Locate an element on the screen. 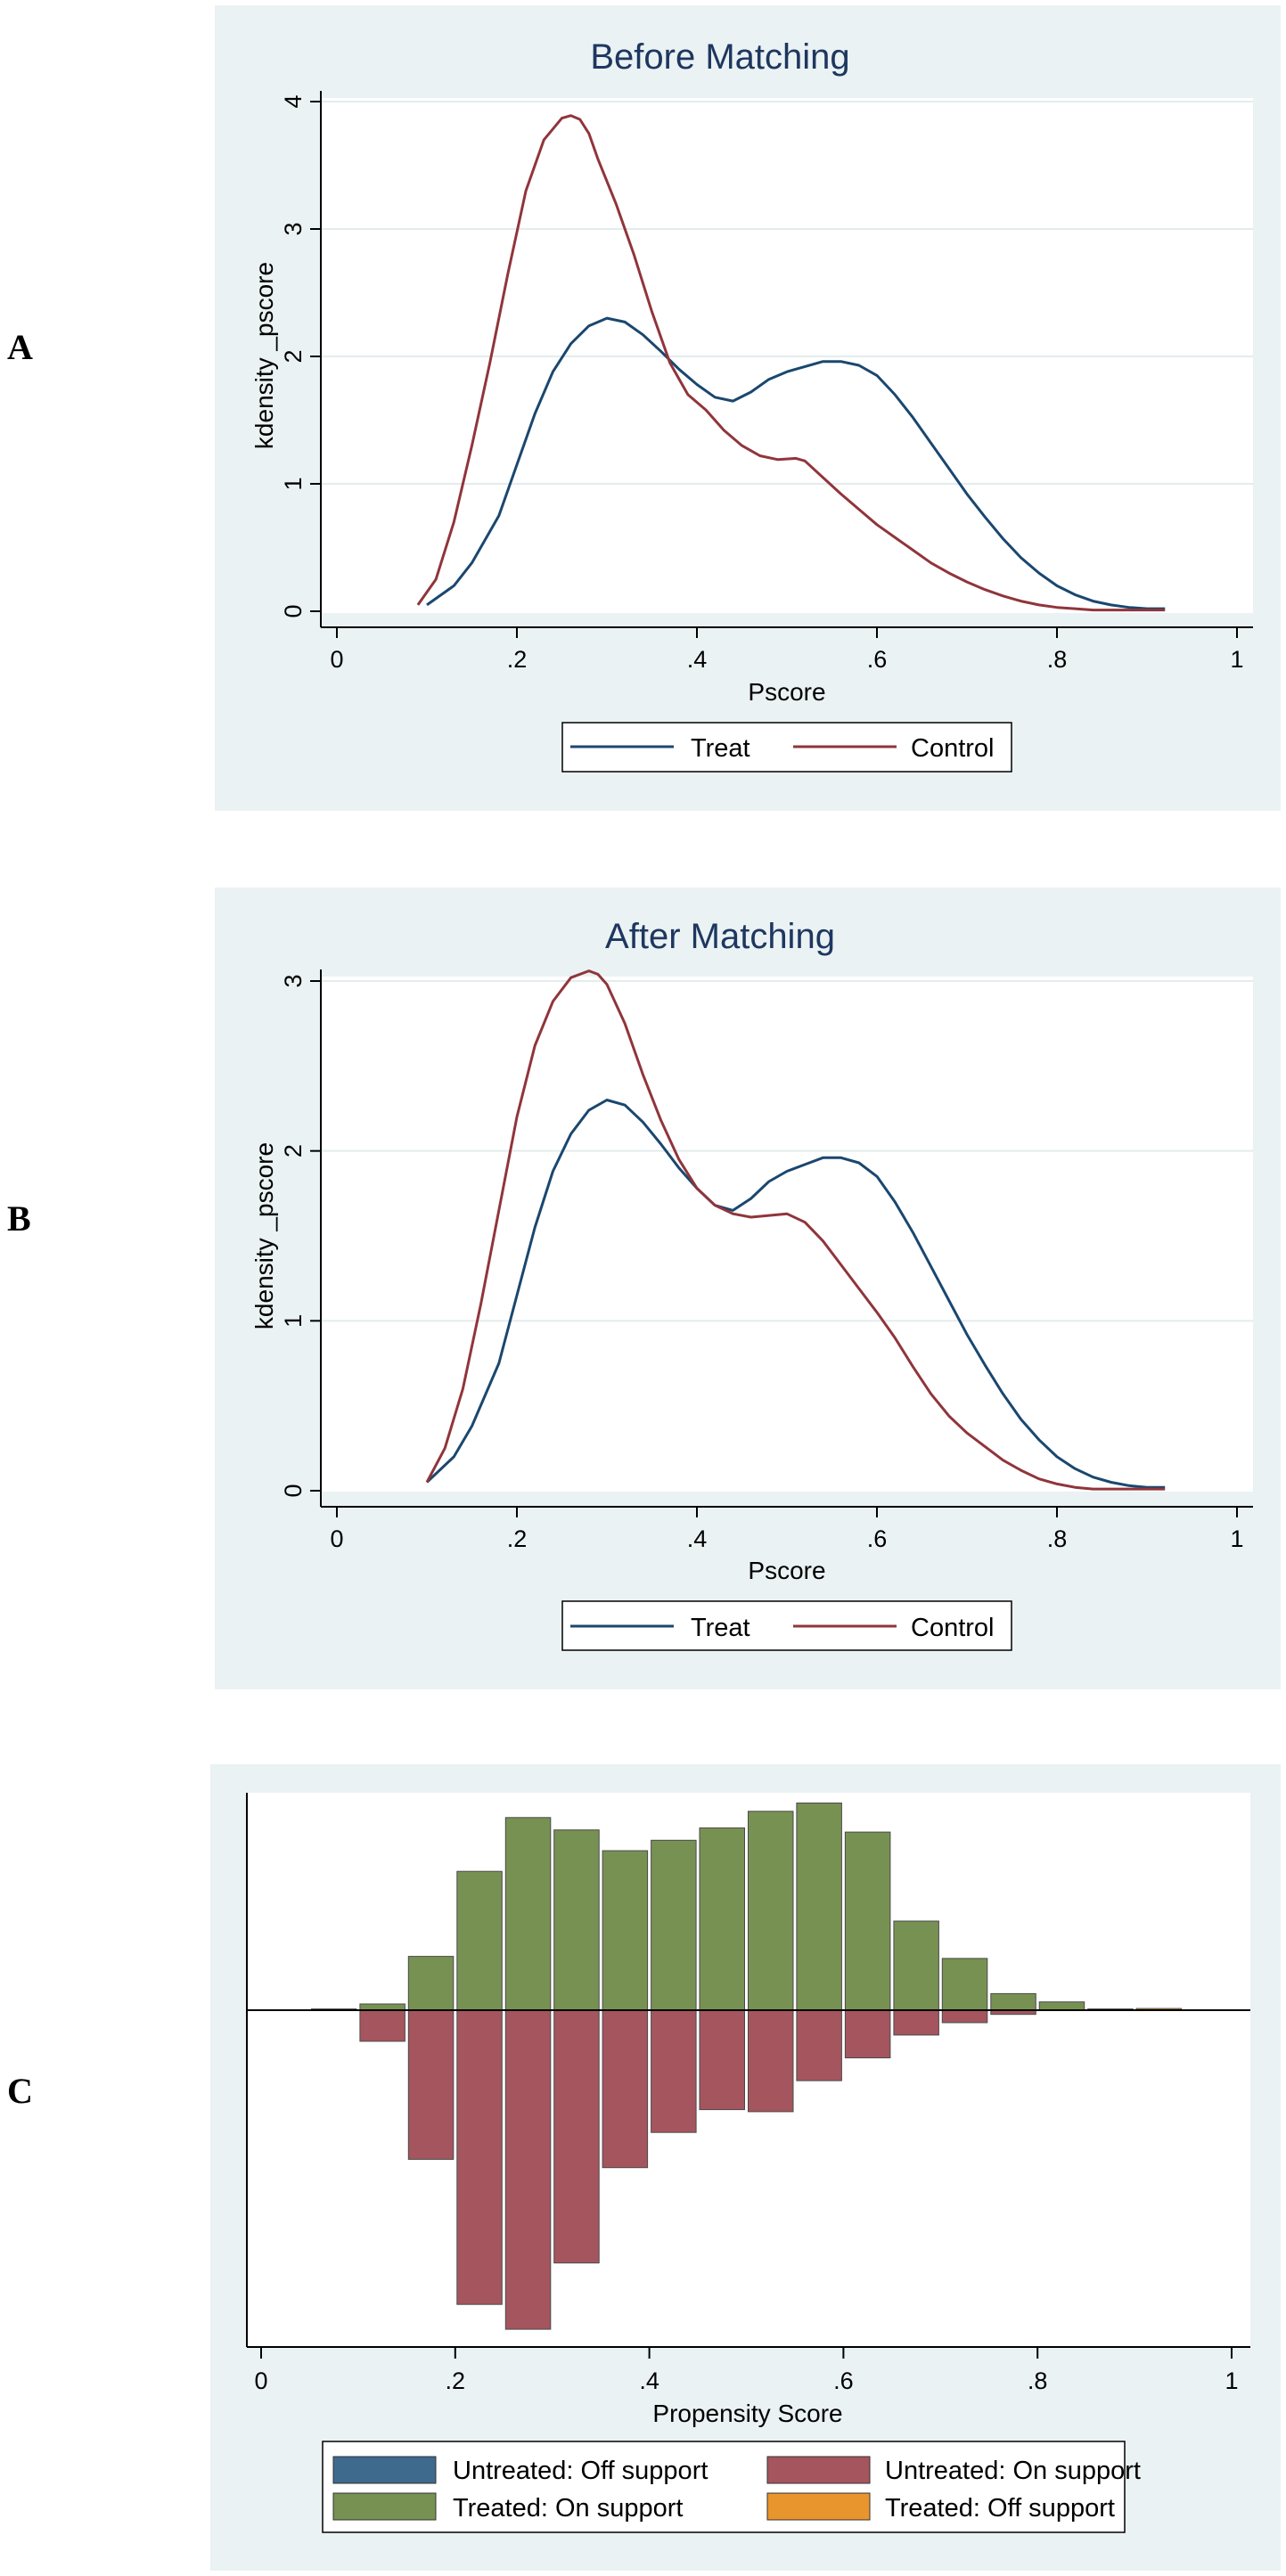 This screenshot has width=1286, height=2576. panel-b-legend: Treat Control is located at coordinates (786, 1625).